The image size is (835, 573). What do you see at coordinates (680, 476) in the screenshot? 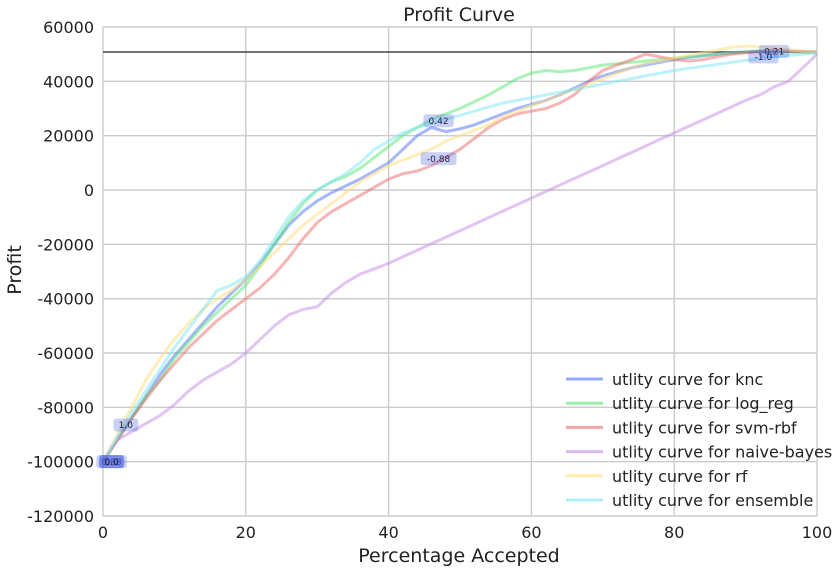
I see `legend-label: utlity curve for rf` at bounding box center [680, 476].